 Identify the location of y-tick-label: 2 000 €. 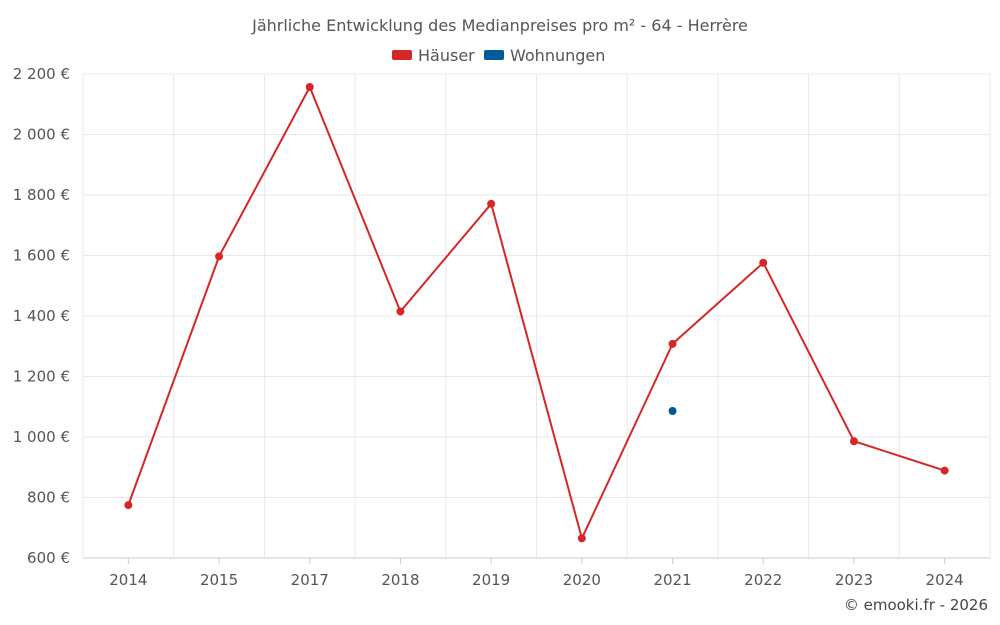
(41, 135).